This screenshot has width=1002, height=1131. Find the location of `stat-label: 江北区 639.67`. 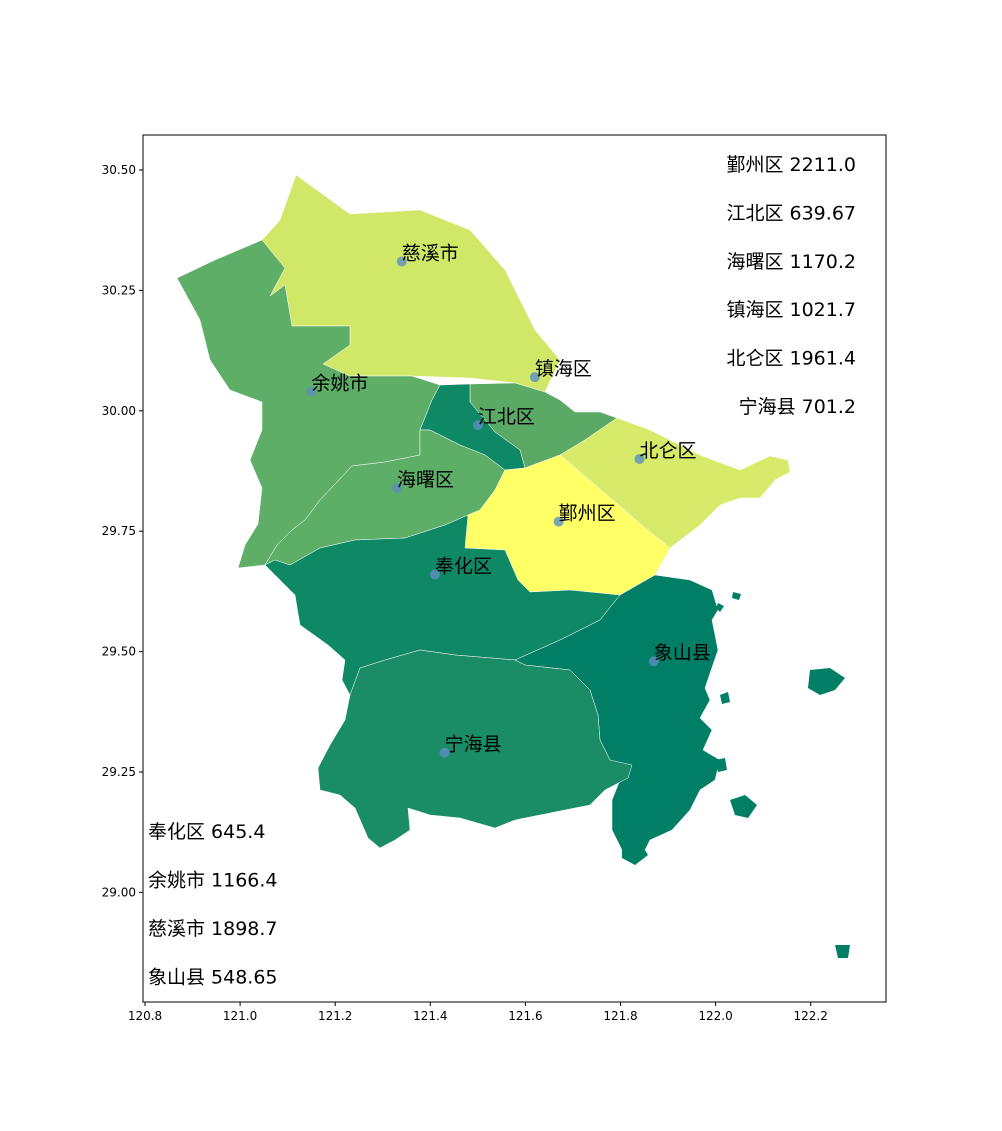

stat-label: 江北区 639.67 is located at coordinates (791, 213).